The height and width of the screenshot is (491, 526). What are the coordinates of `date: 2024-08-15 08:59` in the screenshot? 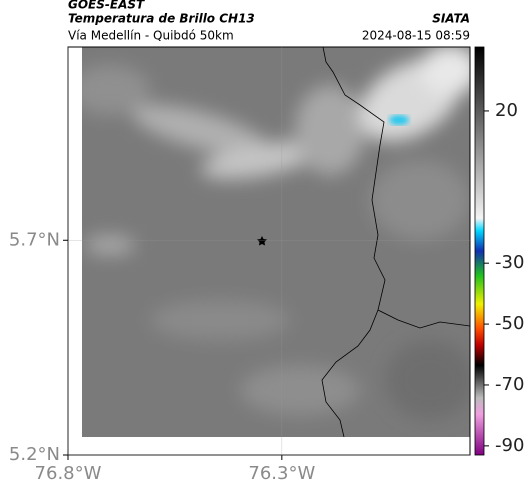 It's located at (416, 36).